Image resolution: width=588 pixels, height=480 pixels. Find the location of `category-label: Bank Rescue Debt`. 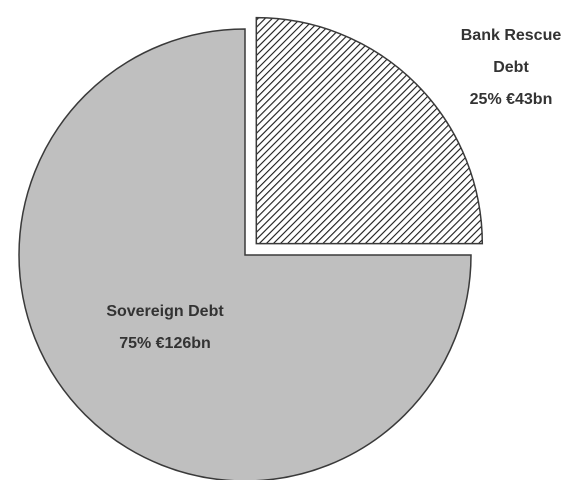

category-label: Bank Rescue Debt is located at coordinates (511, 51).